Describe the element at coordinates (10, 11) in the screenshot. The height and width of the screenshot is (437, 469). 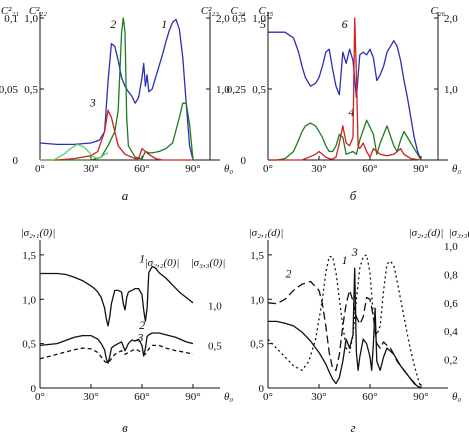
I see `y-axis-label-left: C²₂₁` at that location.